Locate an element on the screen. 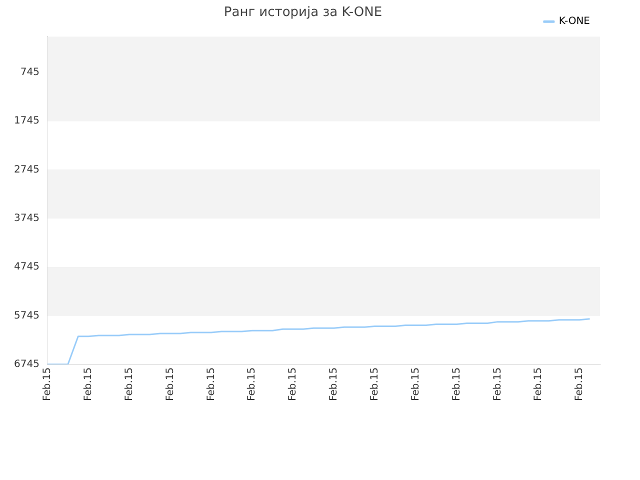 The image size is (640, 480). y-tick-label: 5745 is located at coordinates (27, 316).